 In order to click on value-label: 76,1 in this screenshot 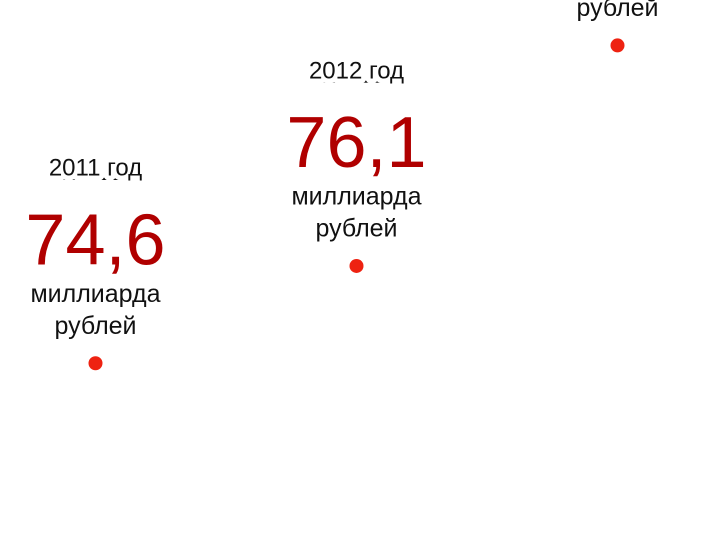, I will do `click(356, 143)`.